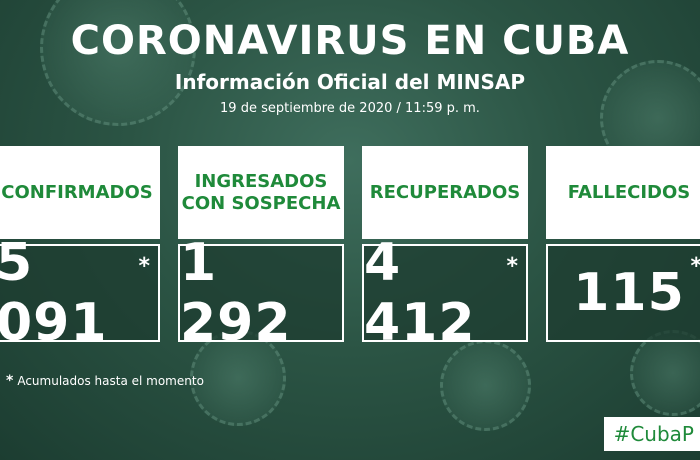 This screenshot has width=700, height=460. What do you see at coordinates (110, 381) in the screenshot?
I see `footnote-text: Acumulados hasta el momento` at bounding box center [110, 381].